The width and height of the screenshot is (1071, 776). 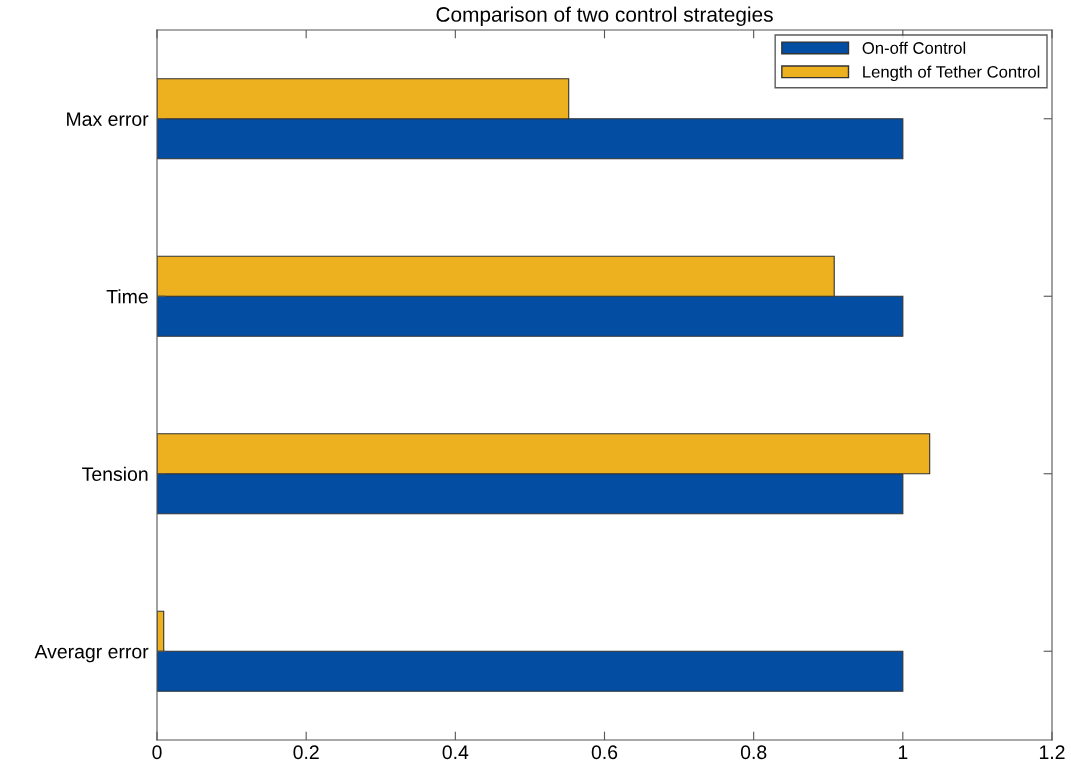 I want to click on y-tick-label: Averagr error, so click(x=91, y=653).